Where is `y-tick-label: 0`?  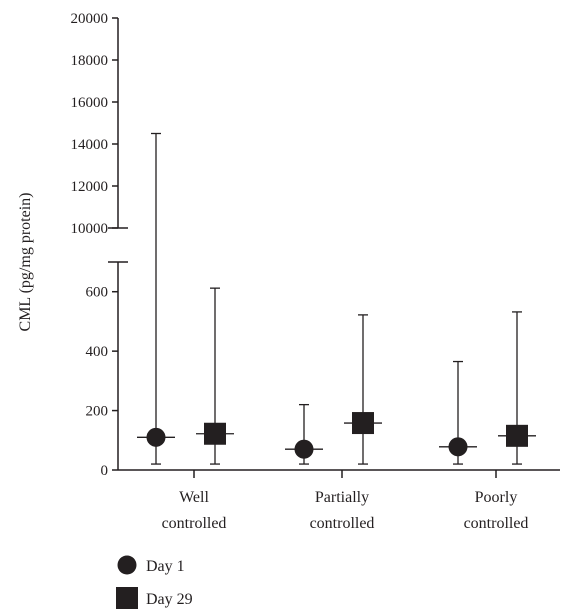 y-tick-label: 0 is located at coordinates (105, 471).